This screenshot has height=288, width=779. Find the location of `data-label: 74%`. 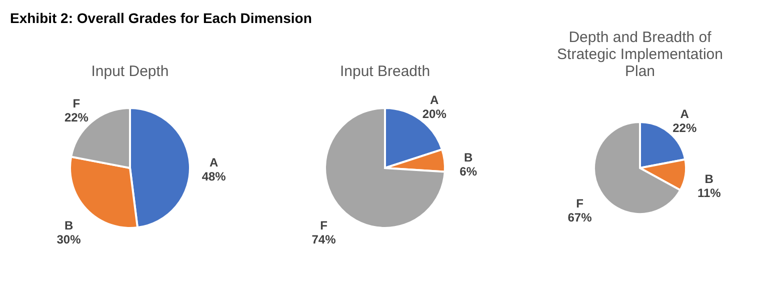

data-label: 74% is located at coordinates (324, 239).